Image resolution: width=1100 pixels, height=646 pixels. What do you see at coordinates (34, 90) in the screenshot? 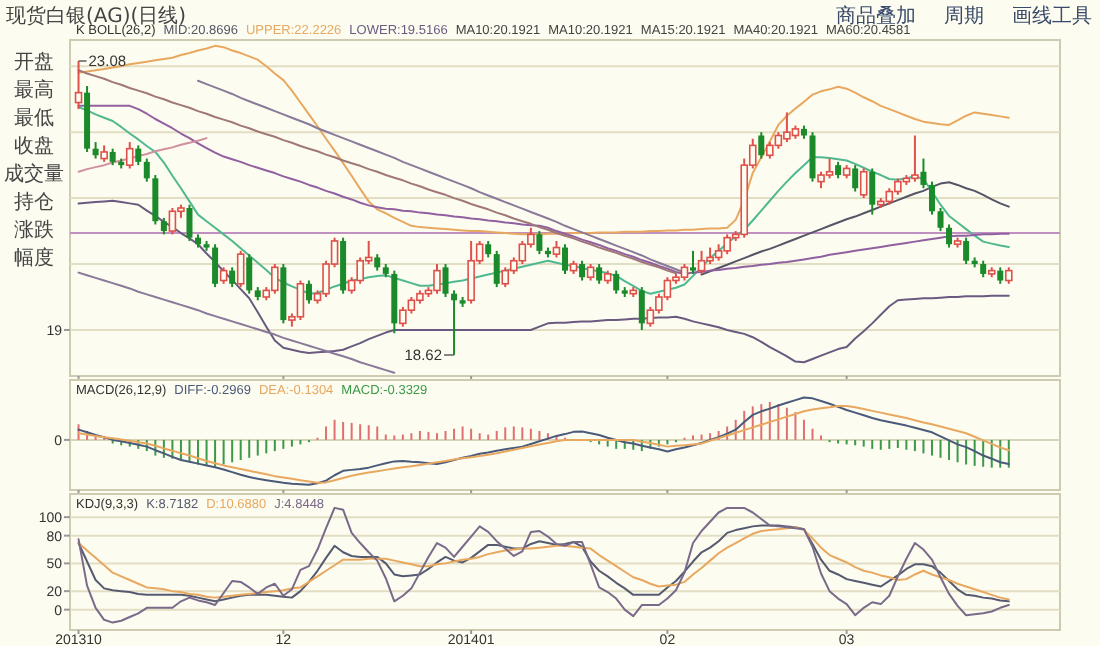
I see `text: 最高` at bounding box center [34, 90].